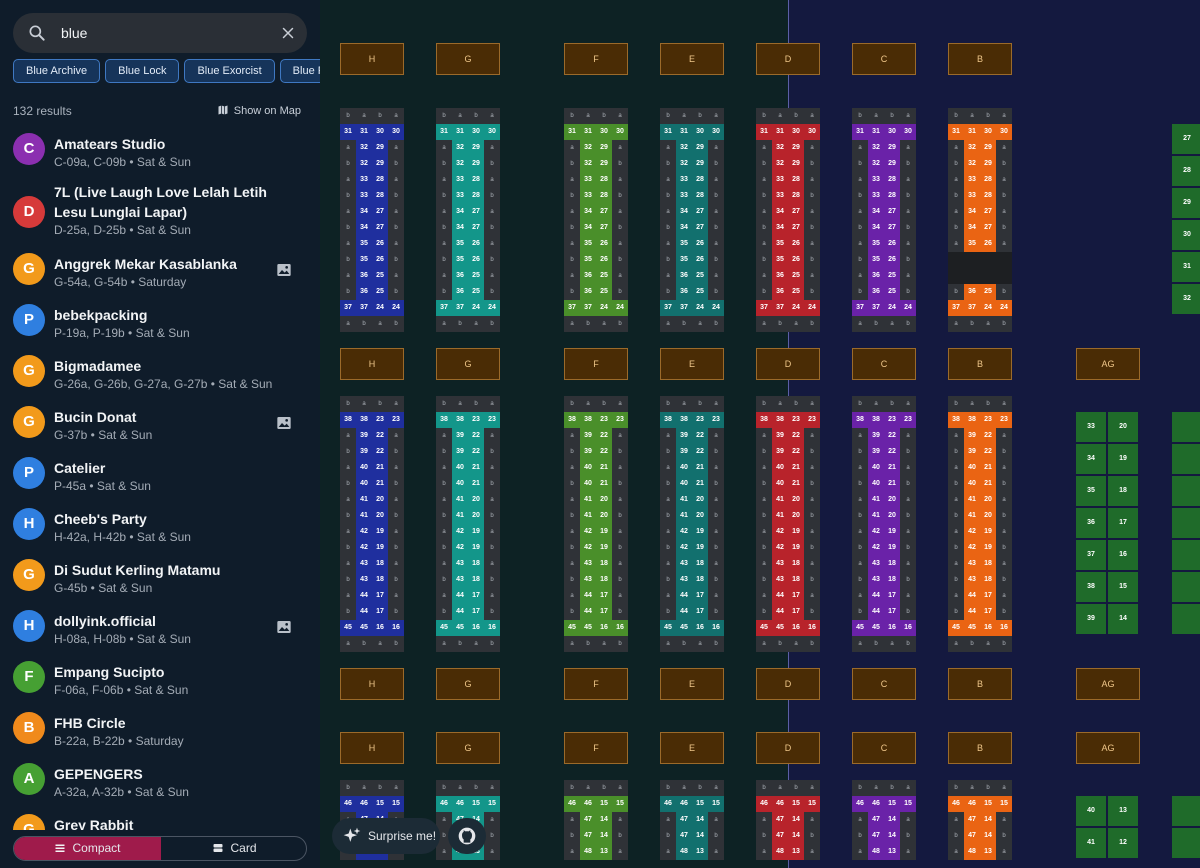 The width and height of the screenshot is (1200, 868). I want to click on booth-cell: 34, so click(684, 212).